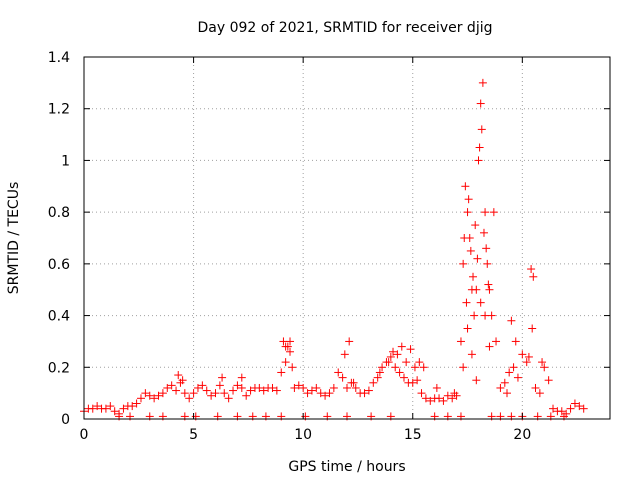 The image size is (640, 480). What do you see at coordinates (59, 265) in the screenshot?
I see `y-tick-label: 0.6` at bounding box center [59, 265].